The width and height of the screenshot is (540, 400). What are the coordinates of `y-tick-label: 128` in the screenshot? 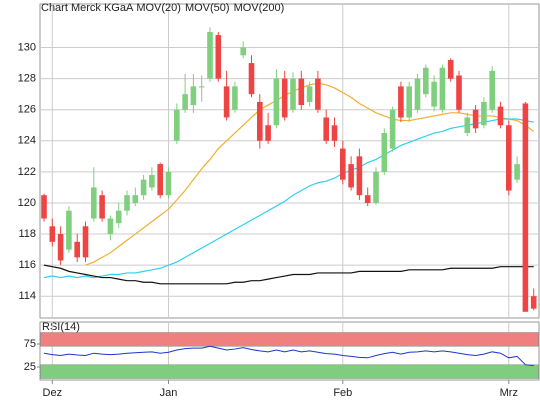 It's located at (27, 79).